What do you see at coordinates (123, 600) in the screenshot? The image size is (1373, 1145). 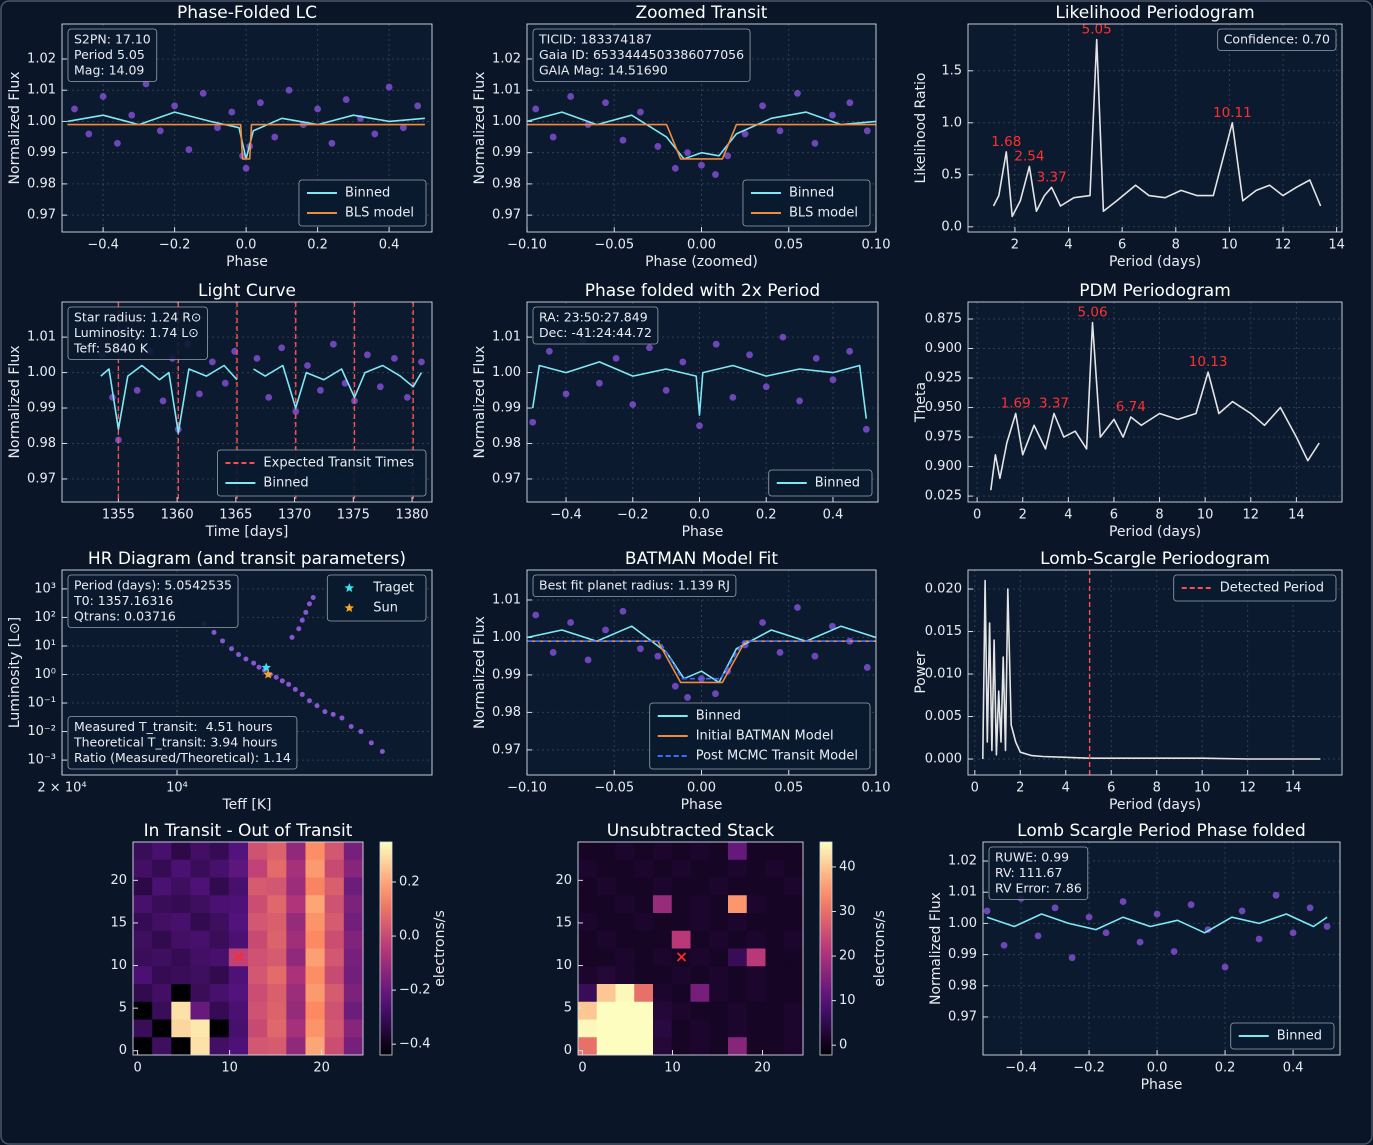 I see `info-text: T0: 1357.16316` at bounding box center [123, 600].